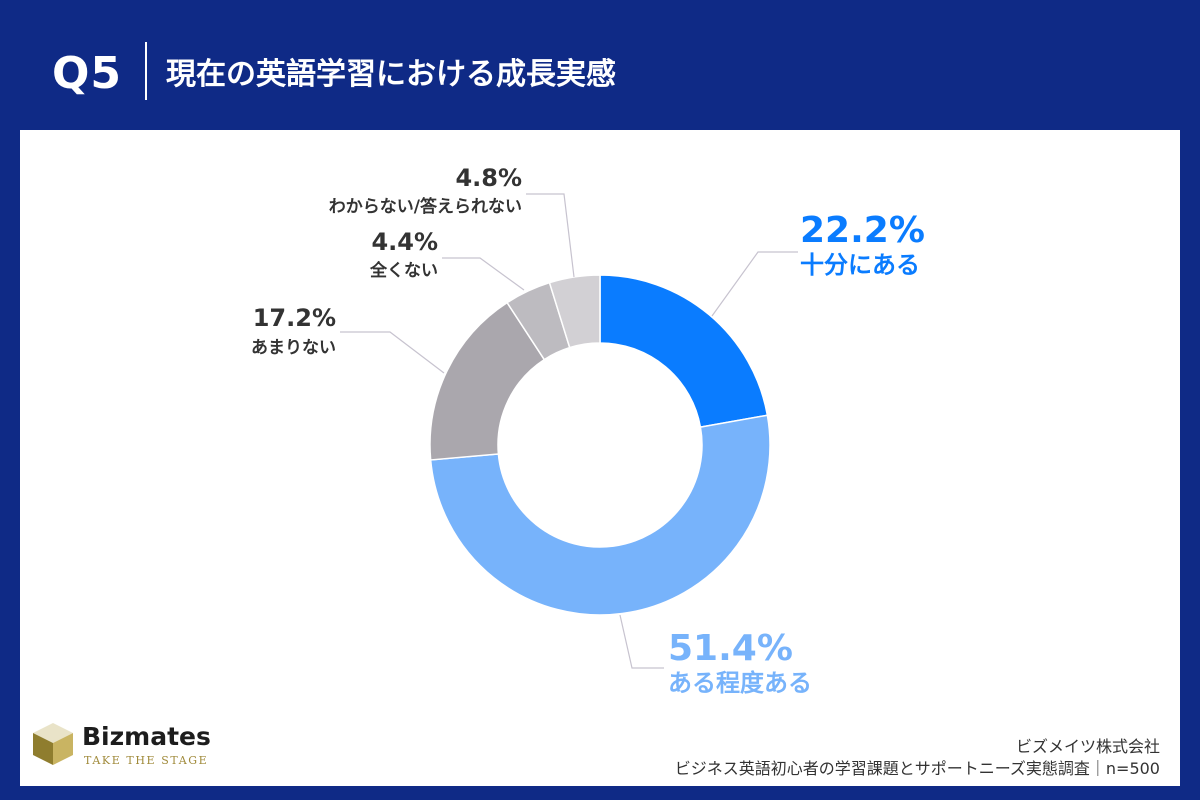 The image size is (1200, 800). I want to click on slice-sufficient, so click(684, 351).